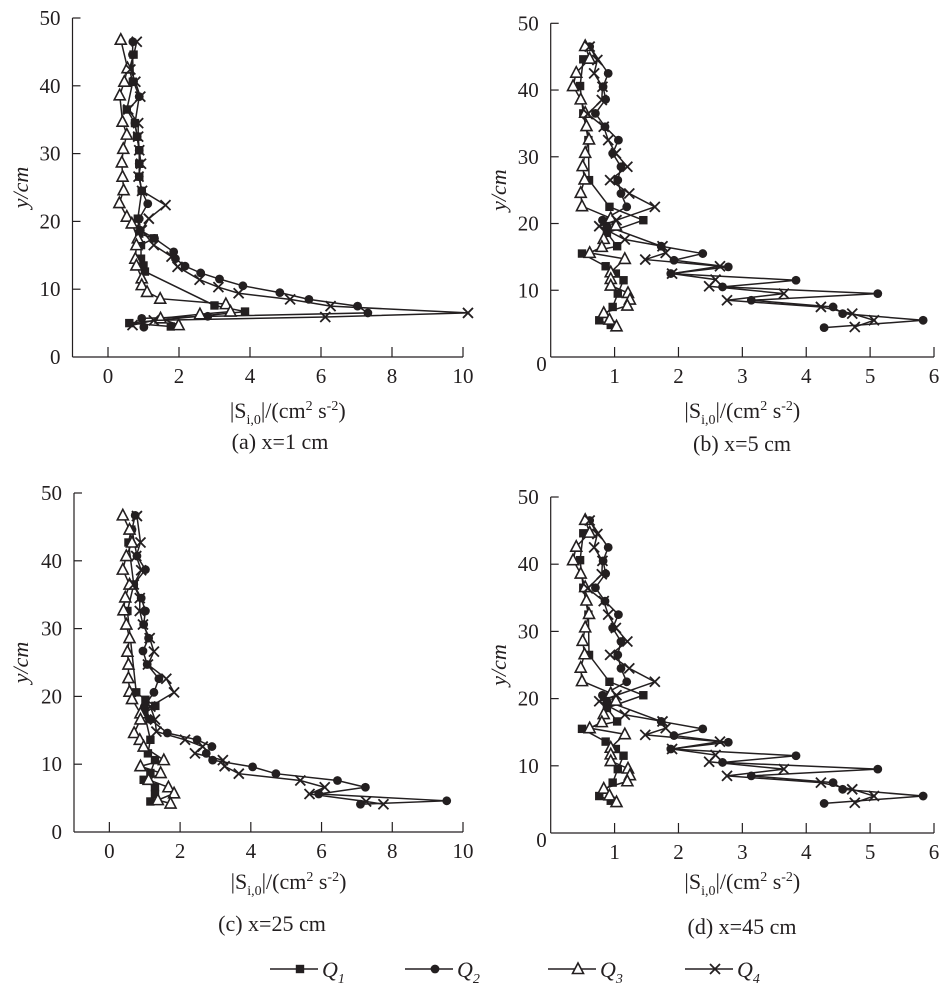 The width and height of the screenshot is (949, 996). Describe the element at coordinates (722, 972) in the screenshot. I see `legend-entry-q4: Q4` at that location.